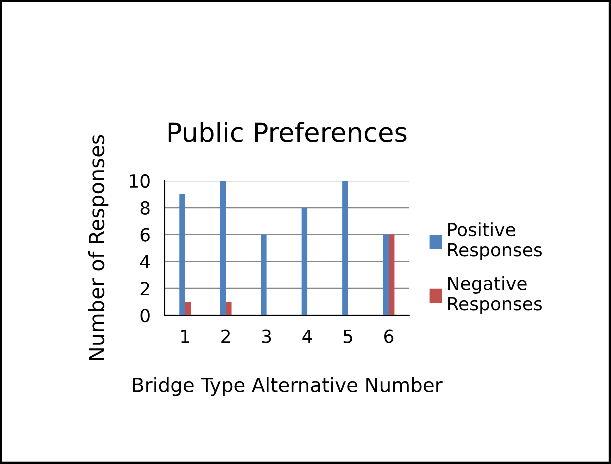 This screenshot has height=464, width=611. I want to click on y-tick-label: 6, so click(145, 235).